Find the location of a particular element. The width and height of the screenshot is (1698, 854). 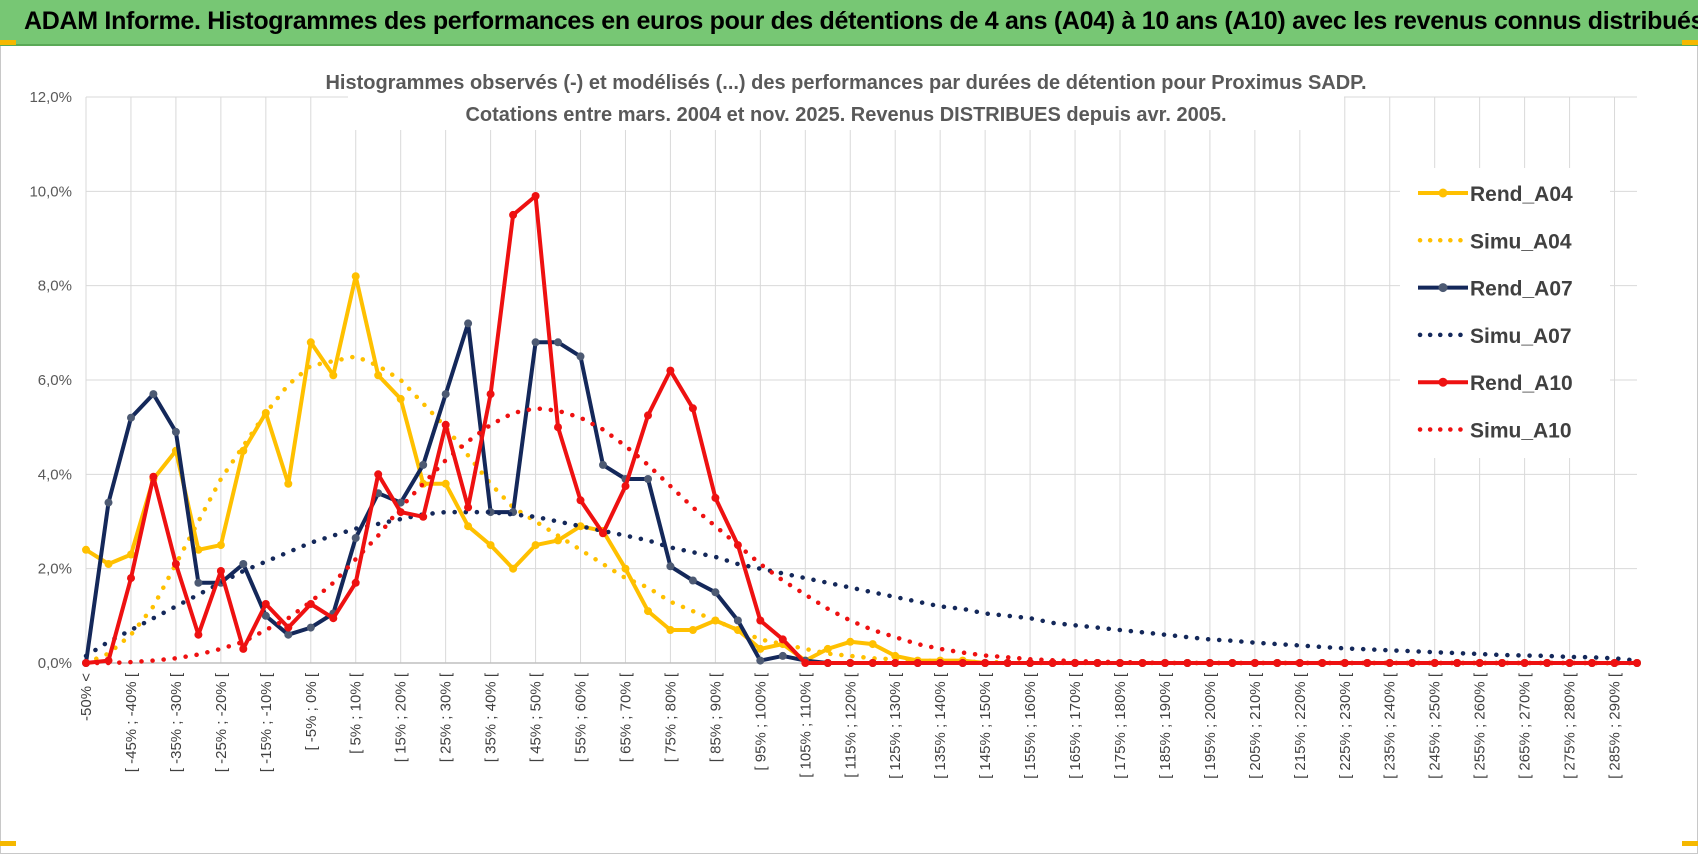

x-tick-label: [ 245% ; 250% [ is located at coordinates (1435, 725).